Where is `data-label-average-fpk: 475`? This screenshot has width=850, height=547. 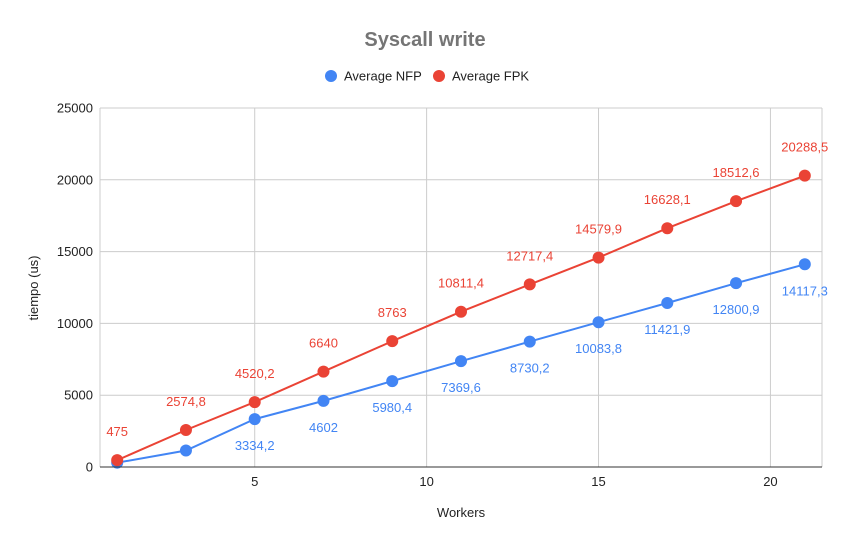
data-label-average-fpk: 475 is located at coordinates (117, 431).